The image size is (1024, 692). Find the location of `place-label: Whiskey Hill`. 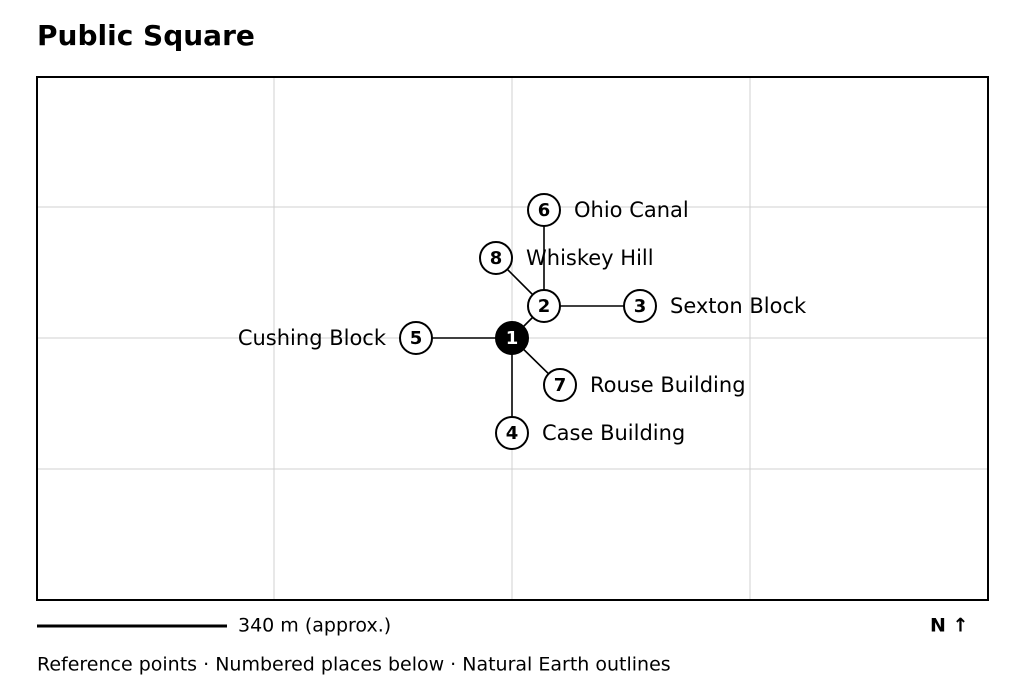

place-label: Whiskey Hill is located at coordinates (590, 258).